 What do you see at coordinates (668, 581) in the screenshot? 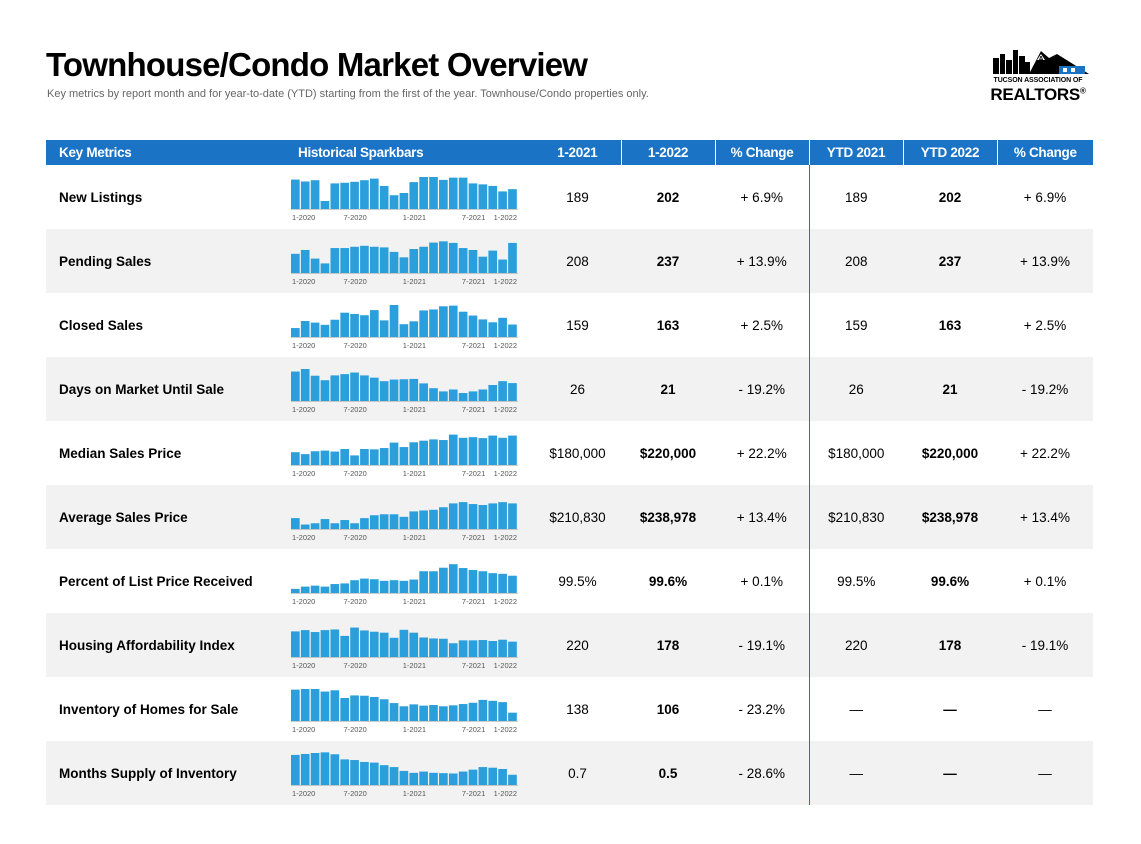
I see `value-1-2022: 99.6%` at bounding box center [668, 581].